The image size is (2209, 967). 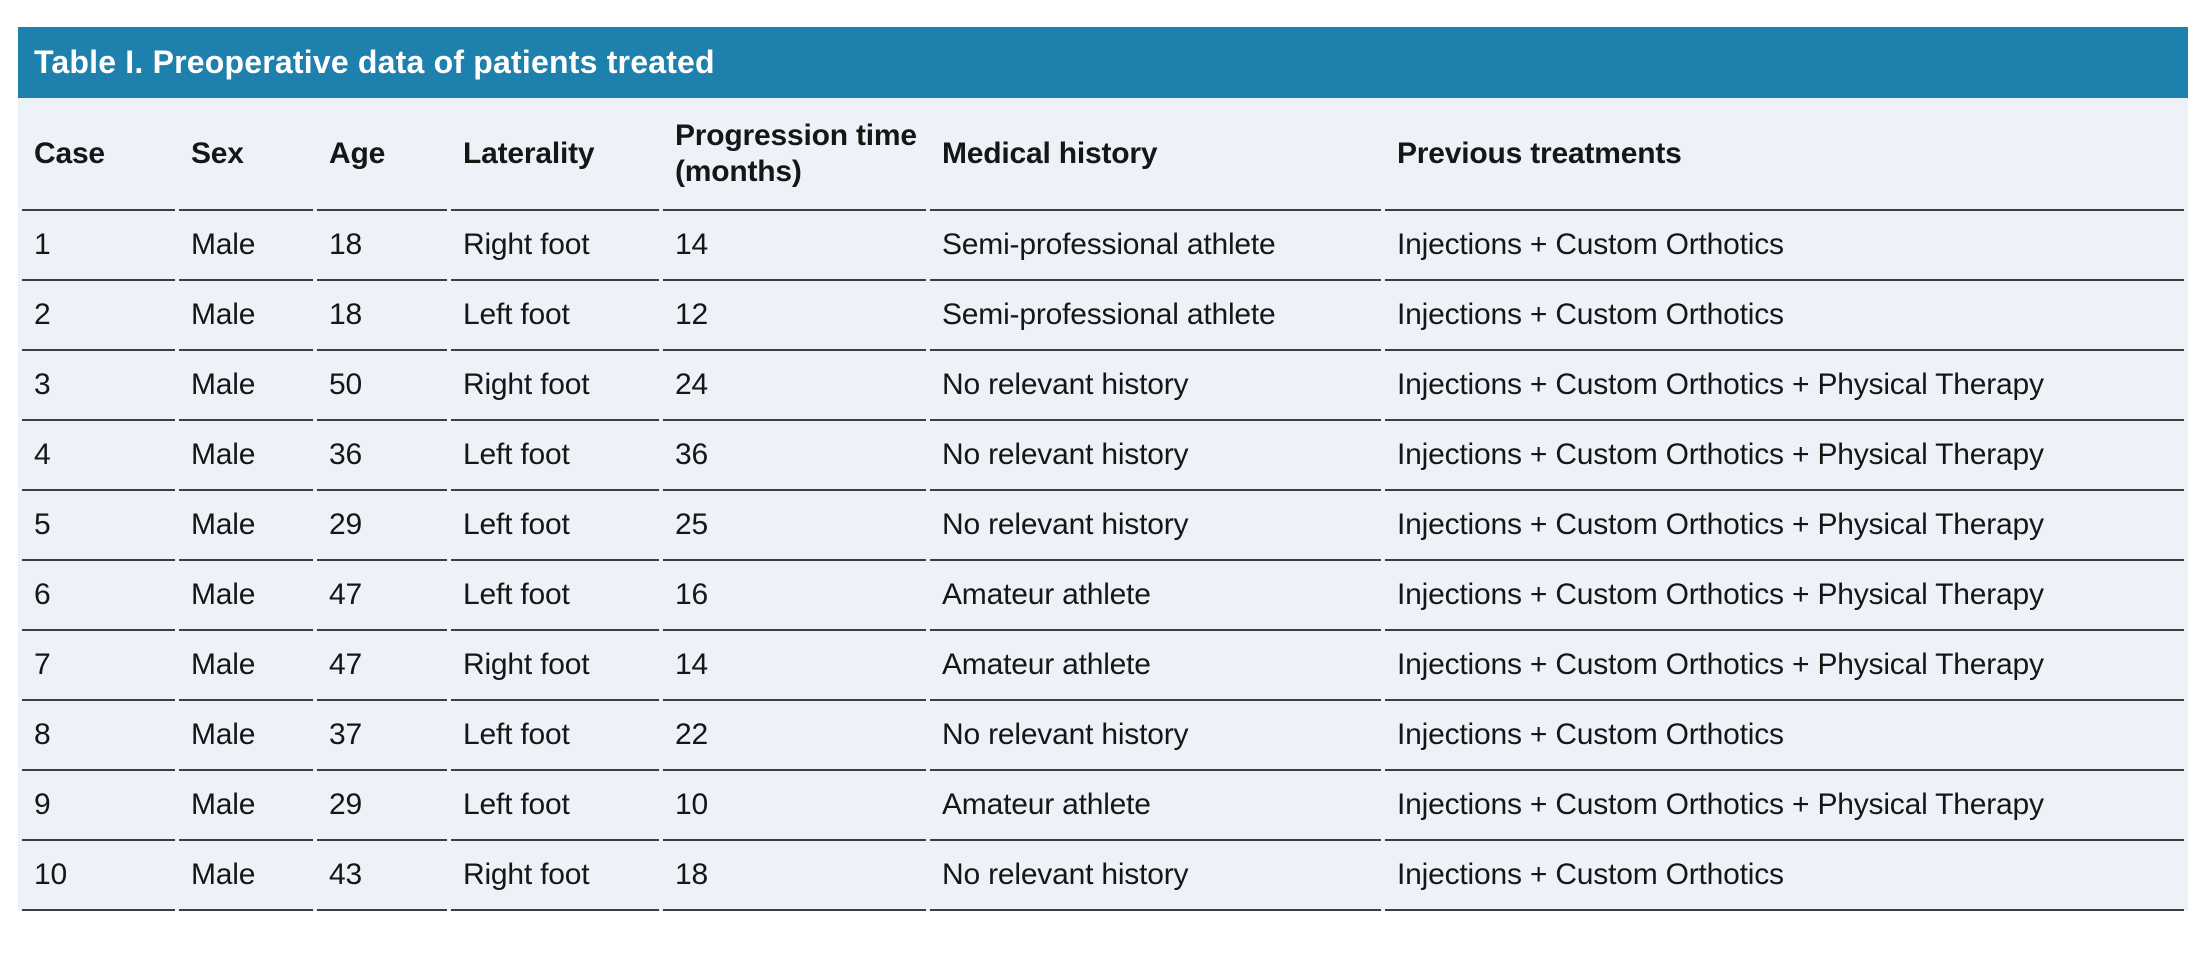 What do you see at coordinates (794, 316) in the screenshot?
I see `cell-progression-time-months: 12` at bounding box center [794, 316].